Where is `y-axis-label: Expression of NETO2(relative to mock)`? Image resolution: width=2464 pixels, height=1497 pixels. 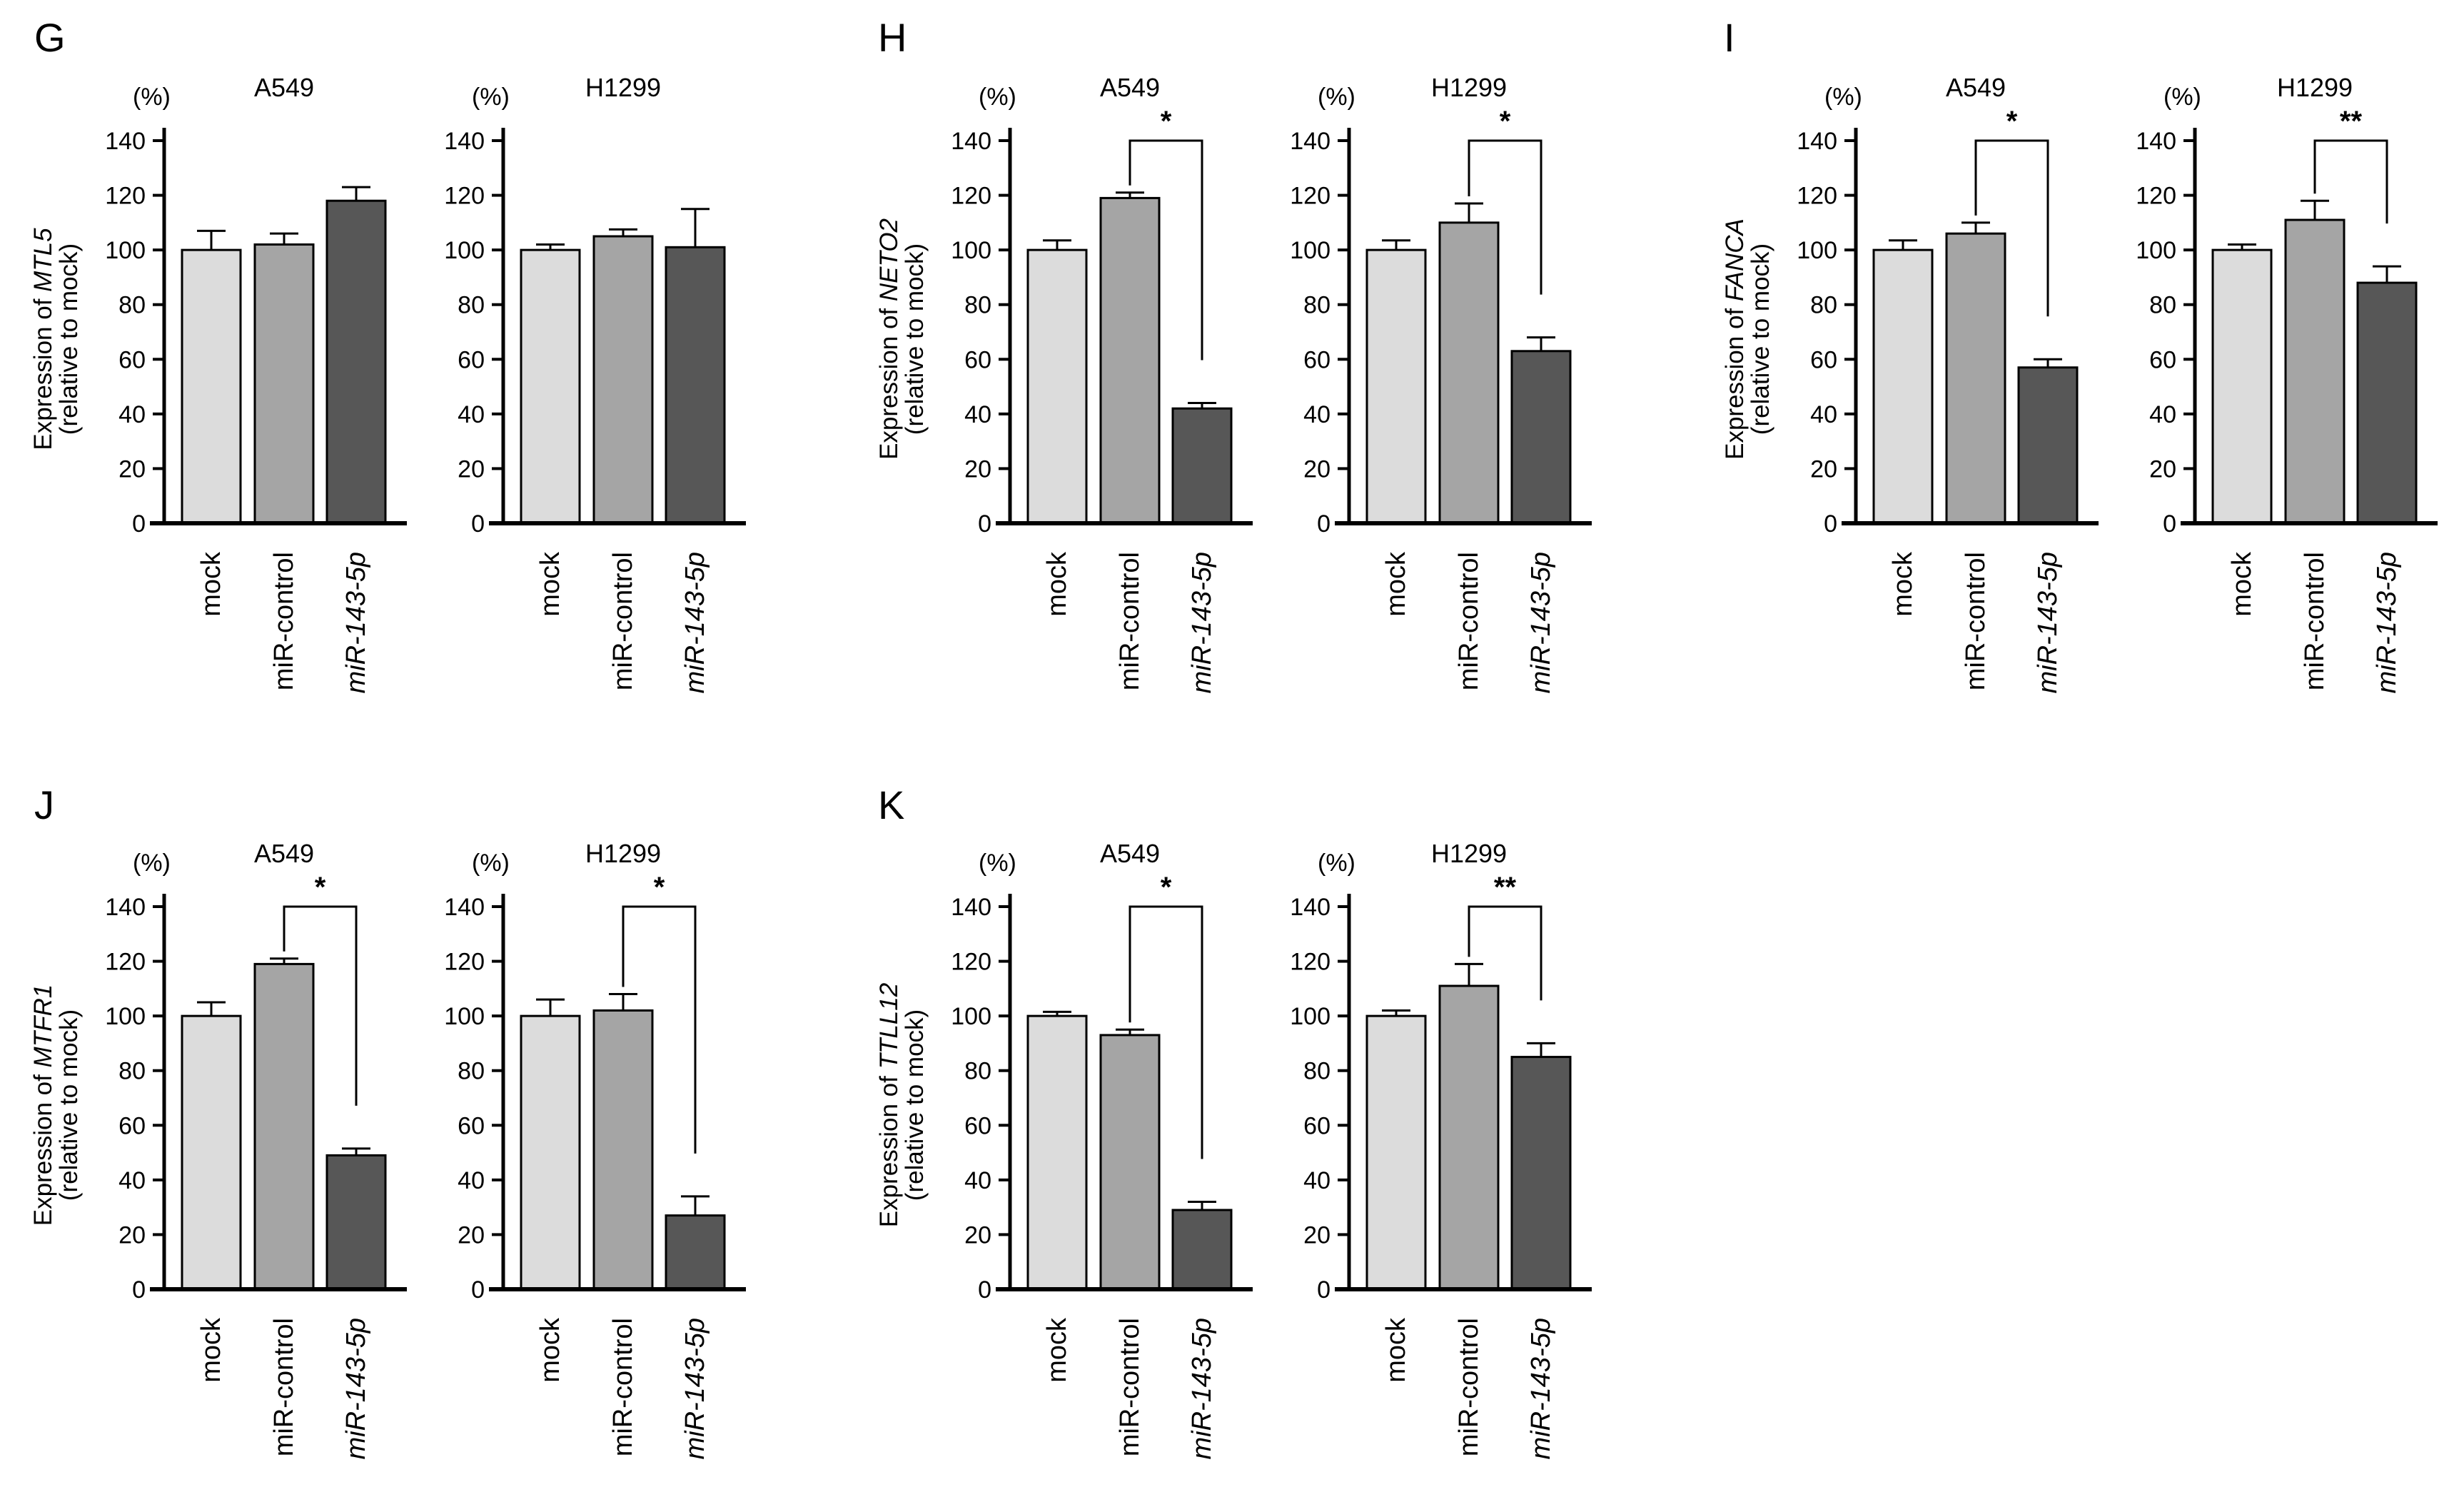
y-axis-label: Expression of NETO2(relative to mock) is located at coordinates (902, 339).